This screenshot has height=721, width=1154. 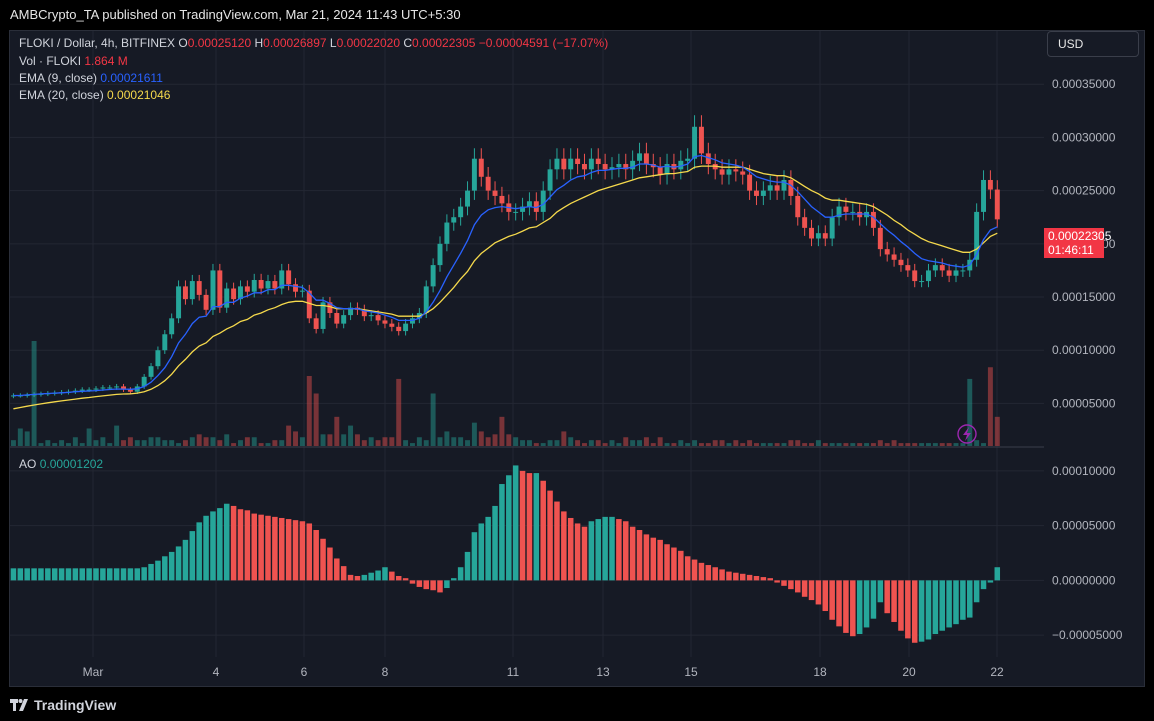 I want to click on low-label: L, so click(x=333, y=43).